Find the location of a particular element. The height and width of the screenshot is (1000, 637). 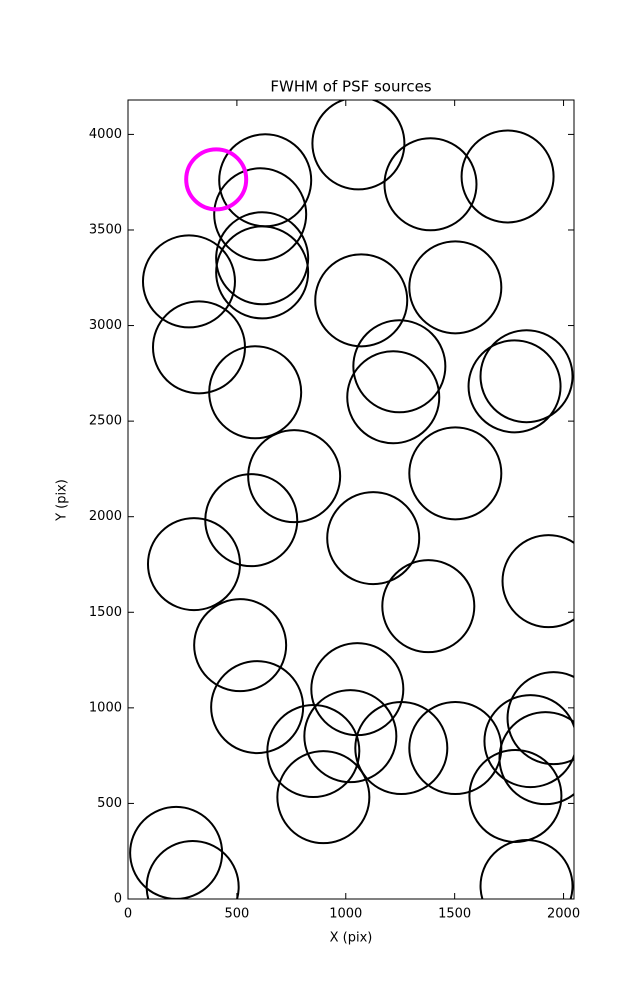

y-tick-label: 2000 is located at coordinates (105, 516).